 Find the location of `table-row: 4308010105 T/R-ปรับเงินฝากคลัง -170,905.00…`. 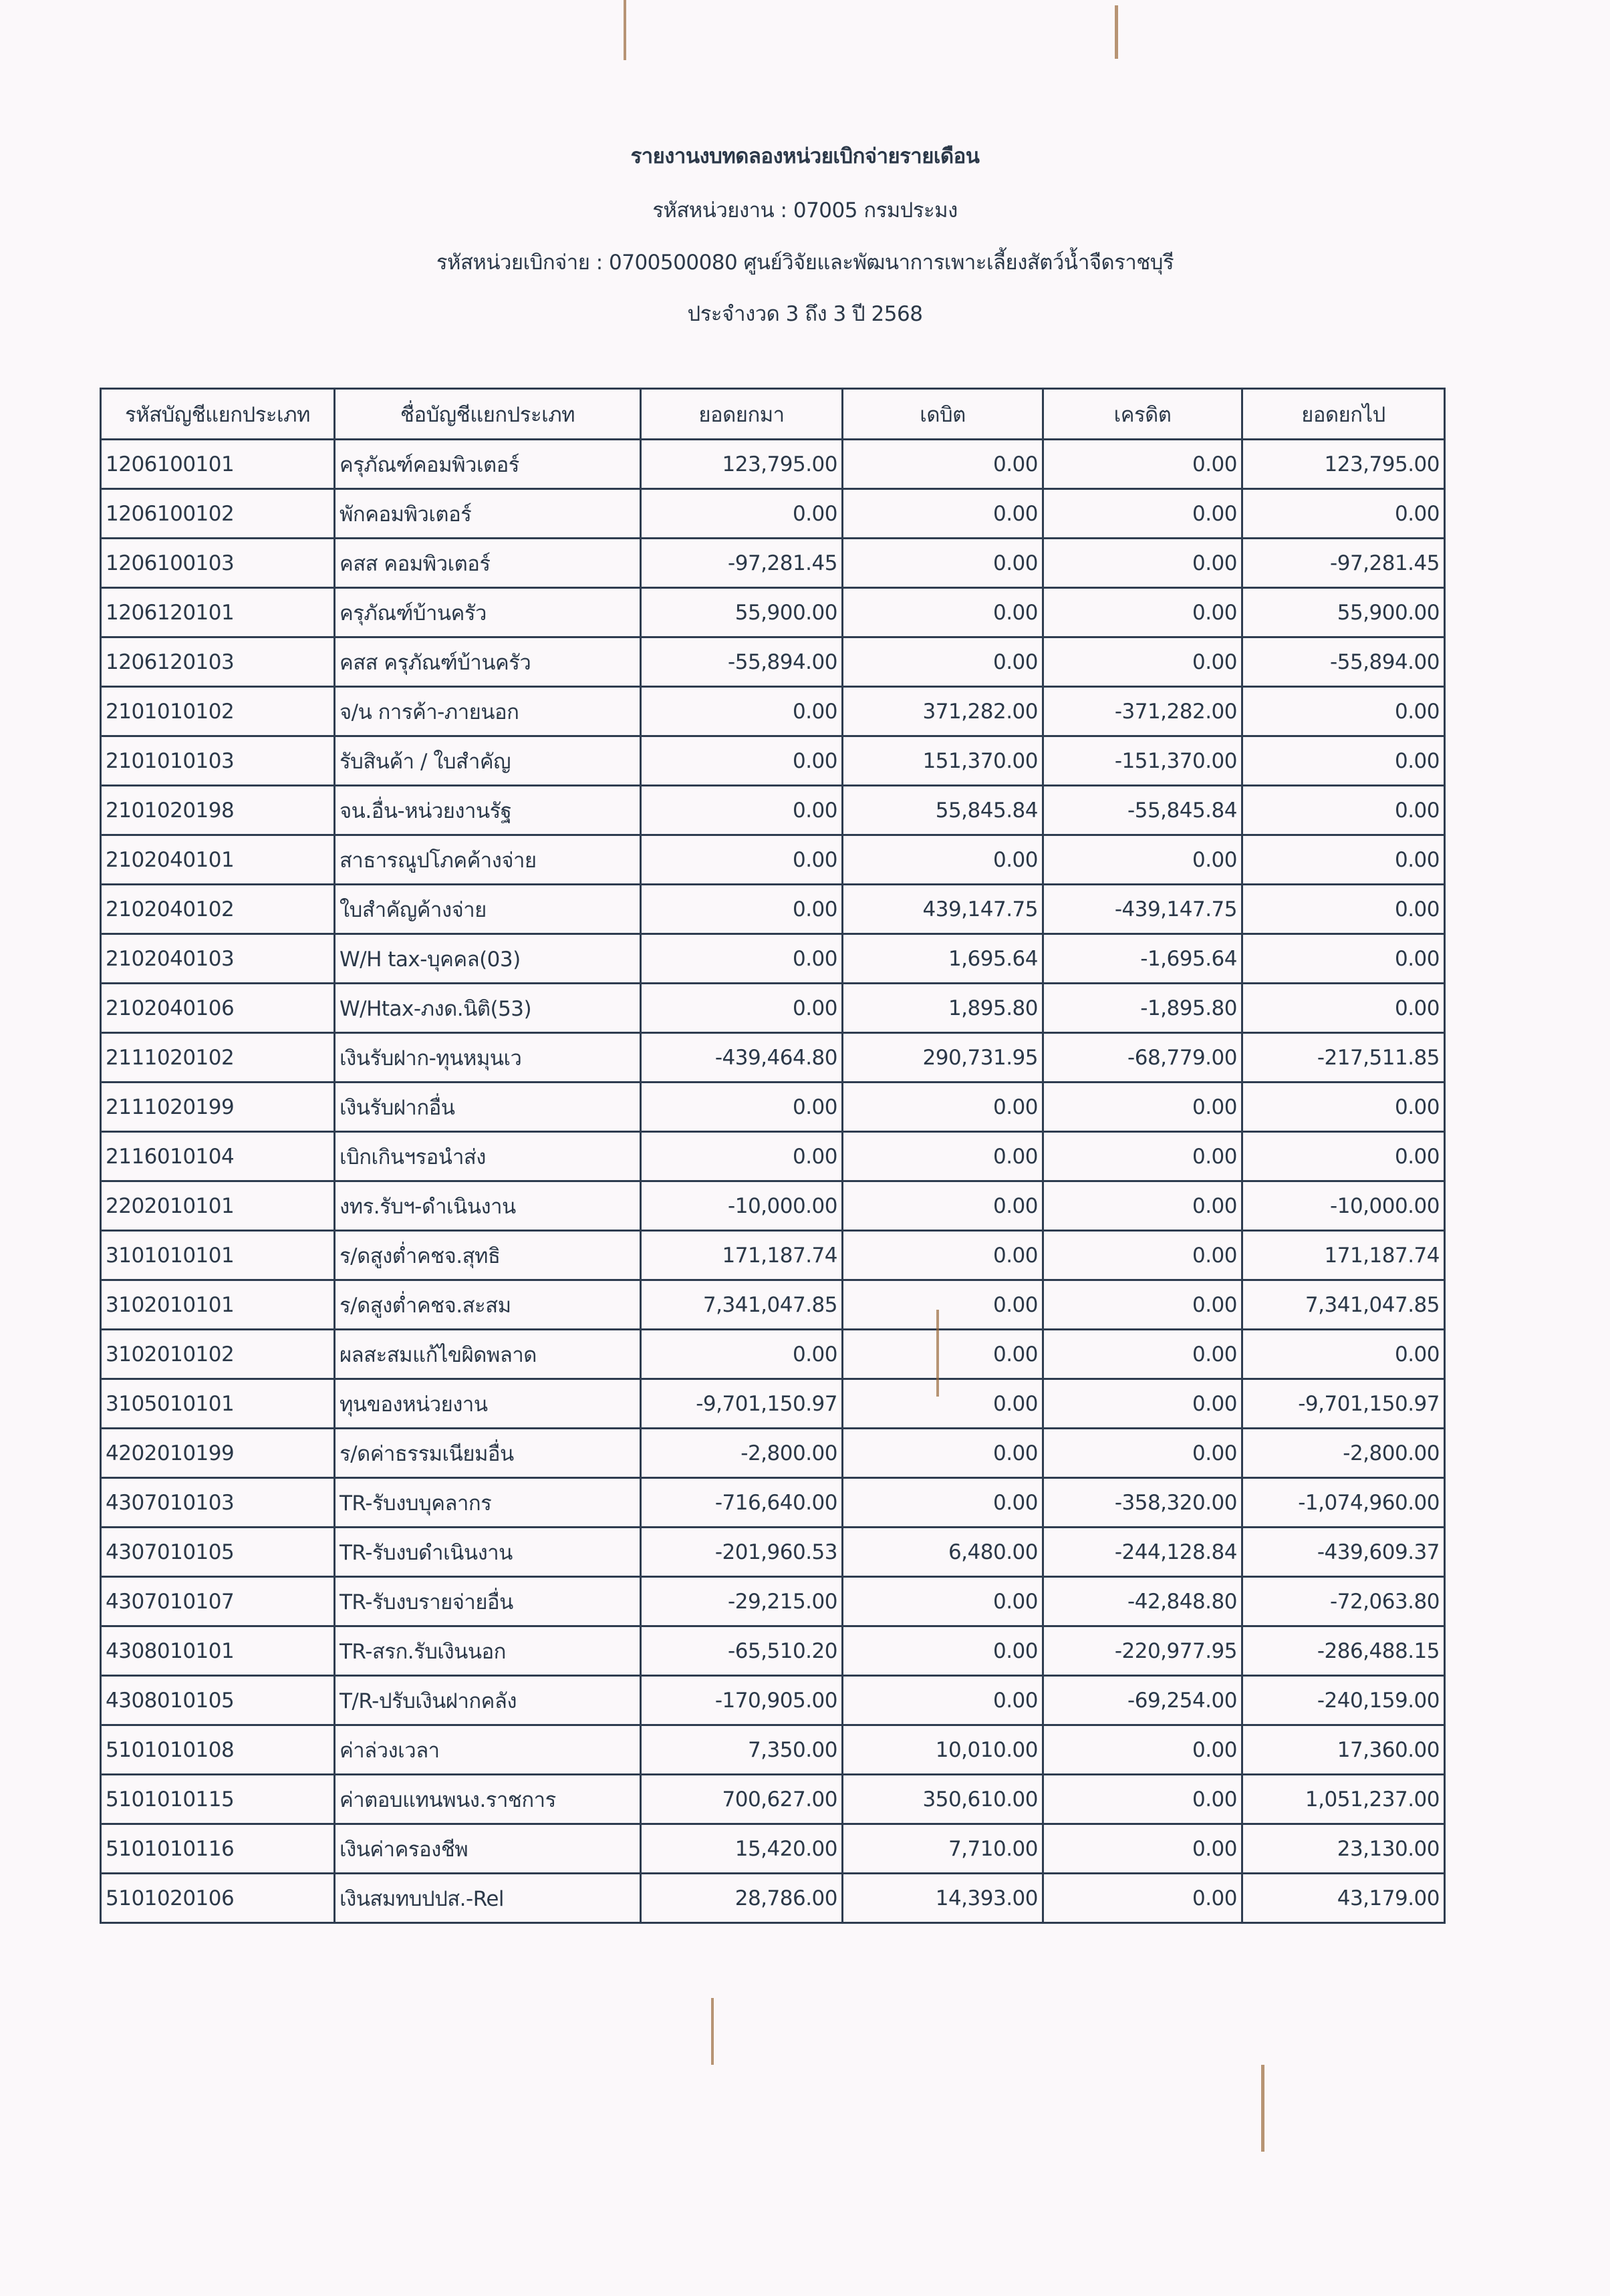

table-row: 4308010105 T/R-ปรับเงินฝากคลัง -170,905.00… is located at coordinates (773, 1700).